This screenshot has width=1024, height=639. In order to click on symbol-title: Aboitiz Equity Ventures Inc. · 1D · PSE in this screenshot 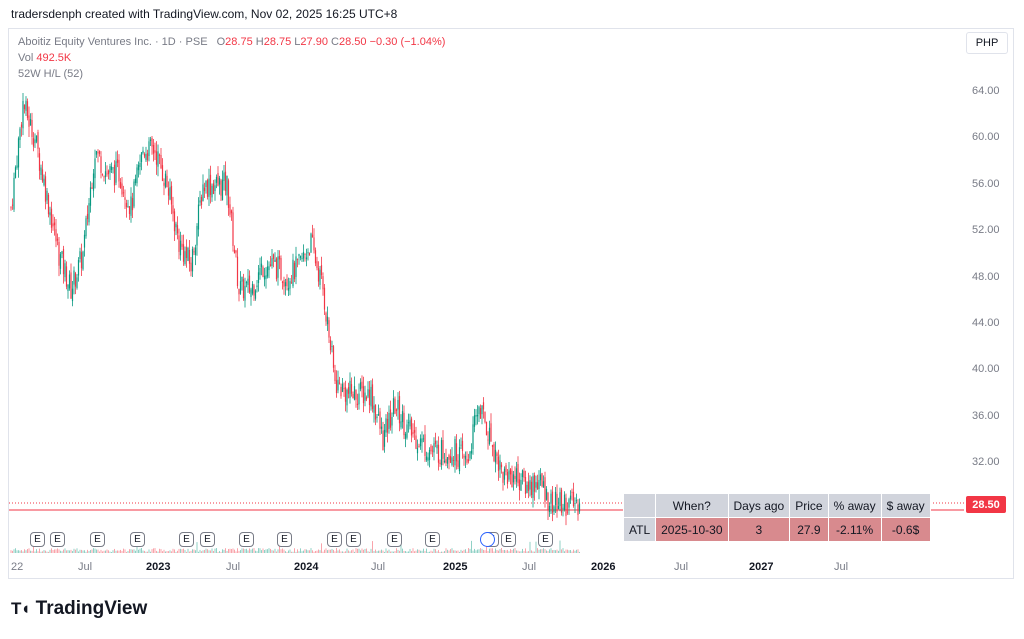, I will do `click(113, 42)`.